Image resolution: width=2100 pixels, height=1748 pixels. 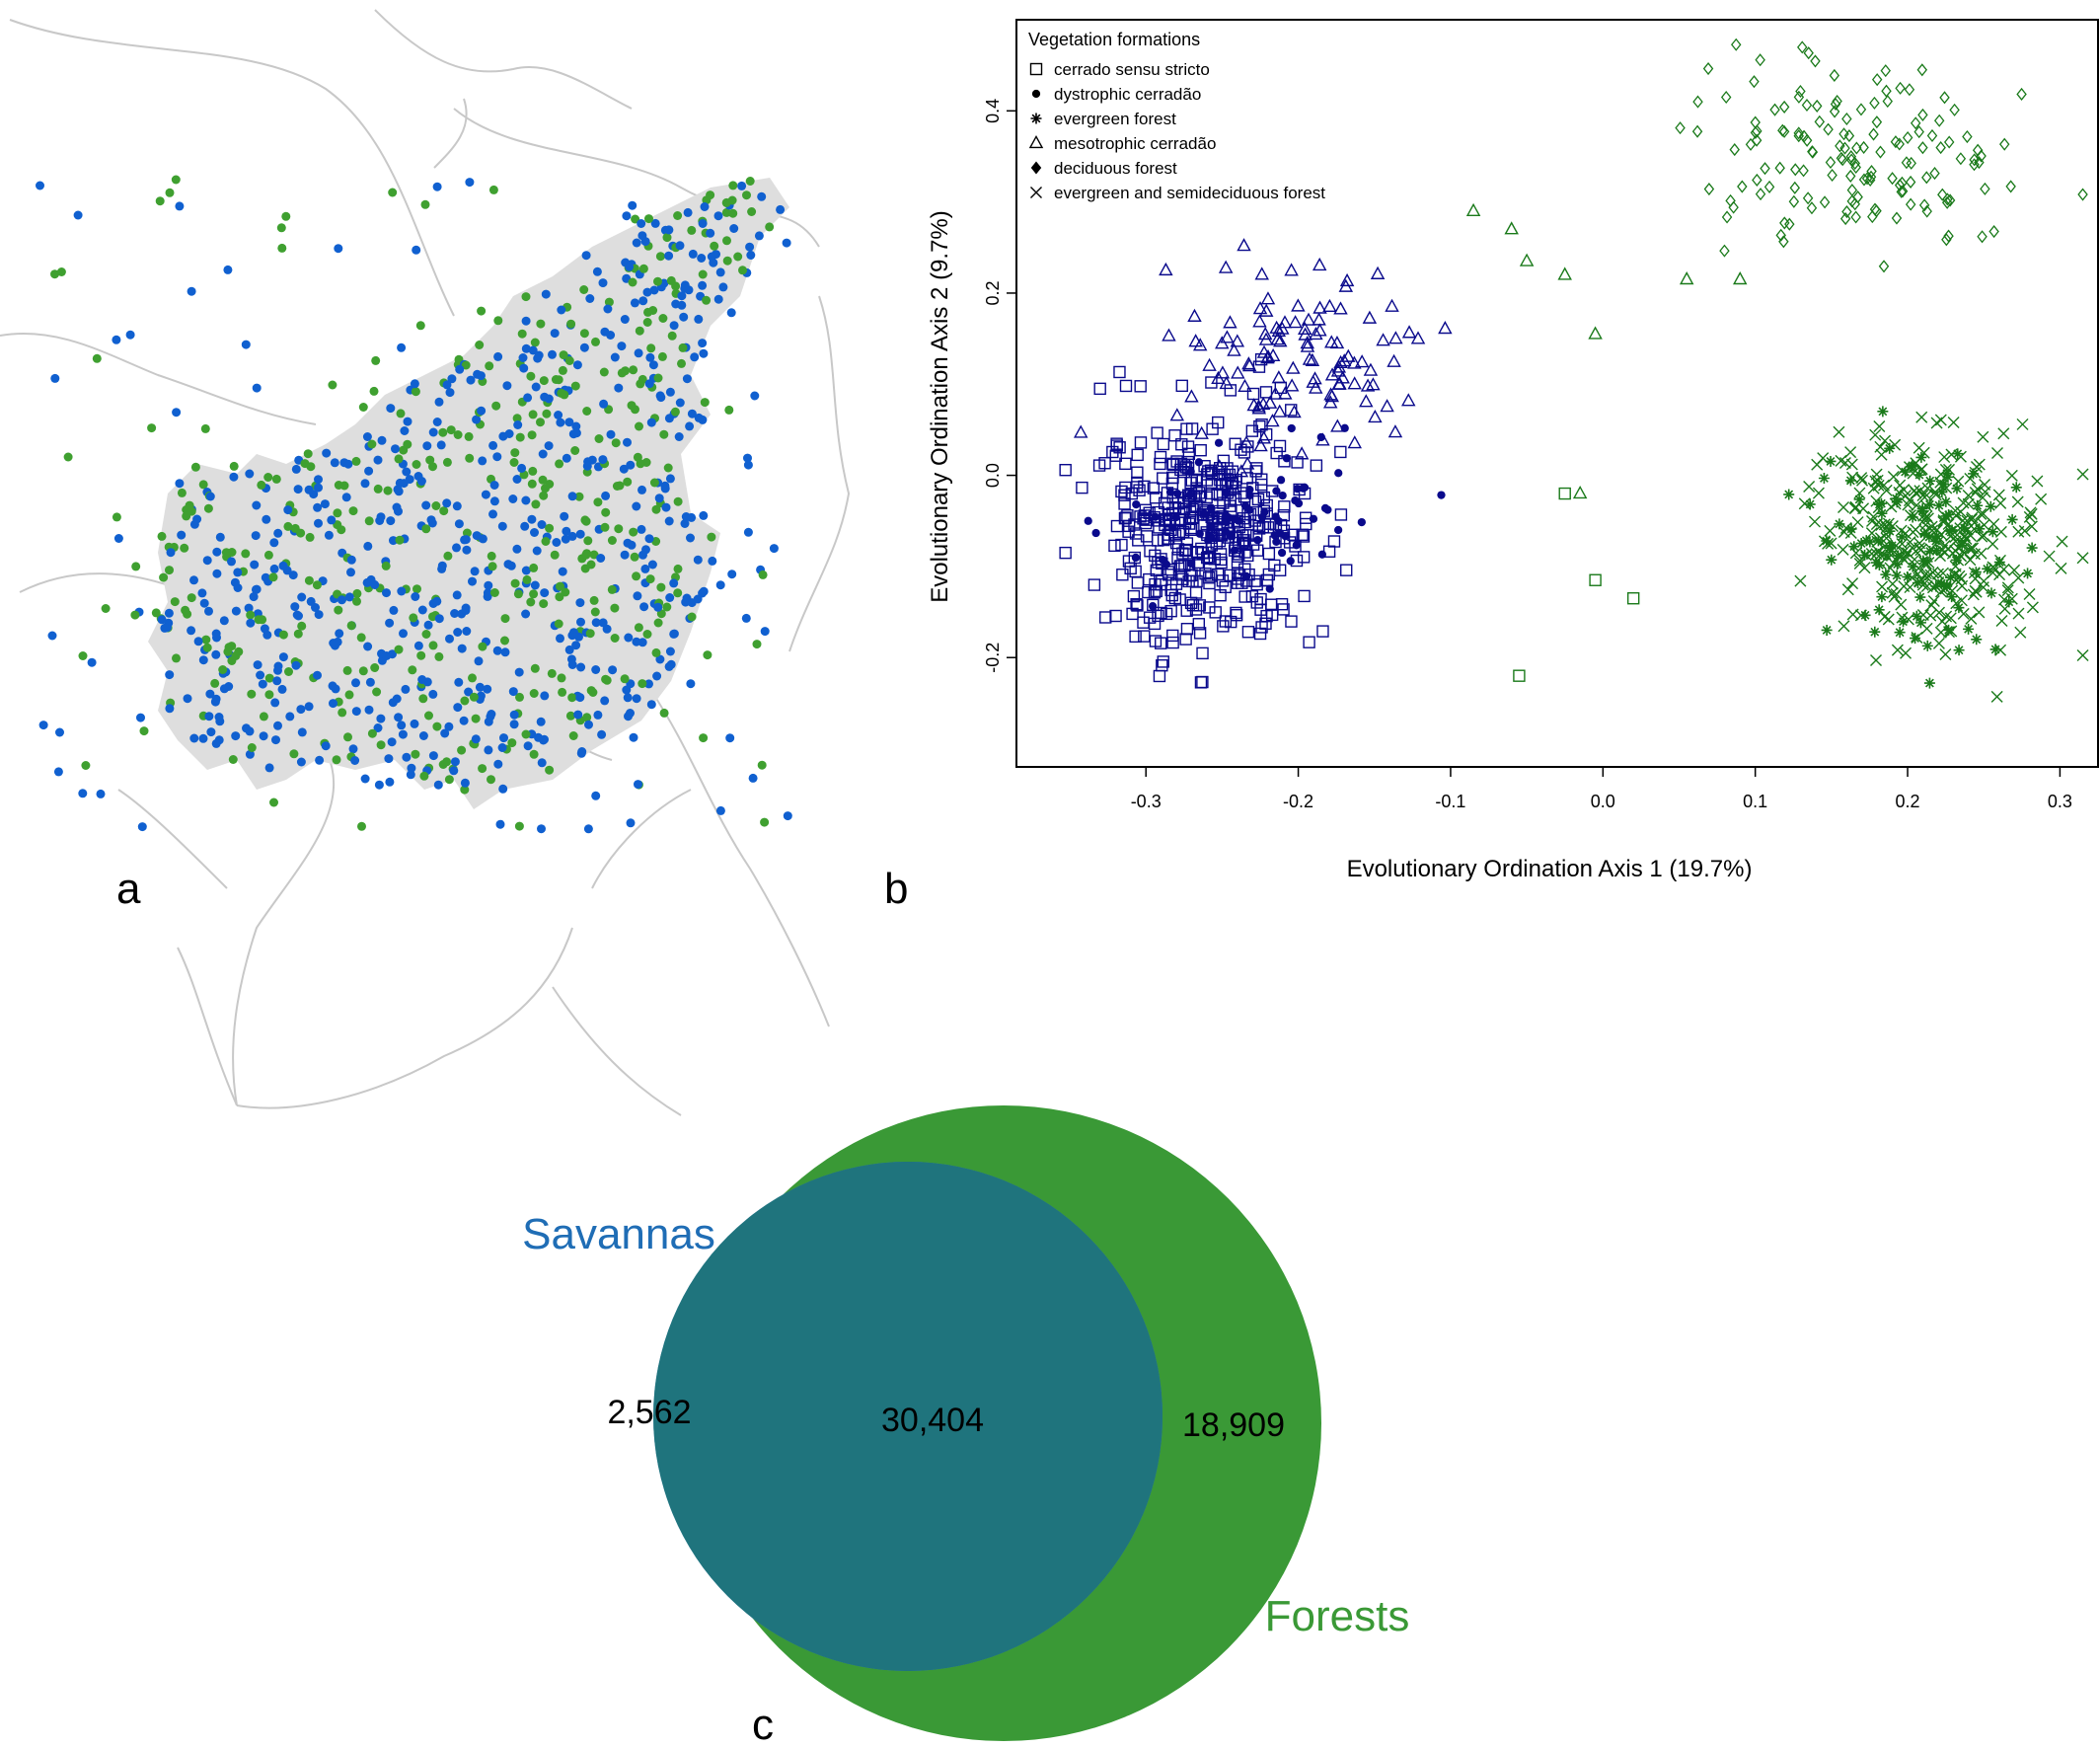 What do you see at coordinates (1036, 192) in the screenshot?
I see `legend-marker` at bounding box center [1036, 192].